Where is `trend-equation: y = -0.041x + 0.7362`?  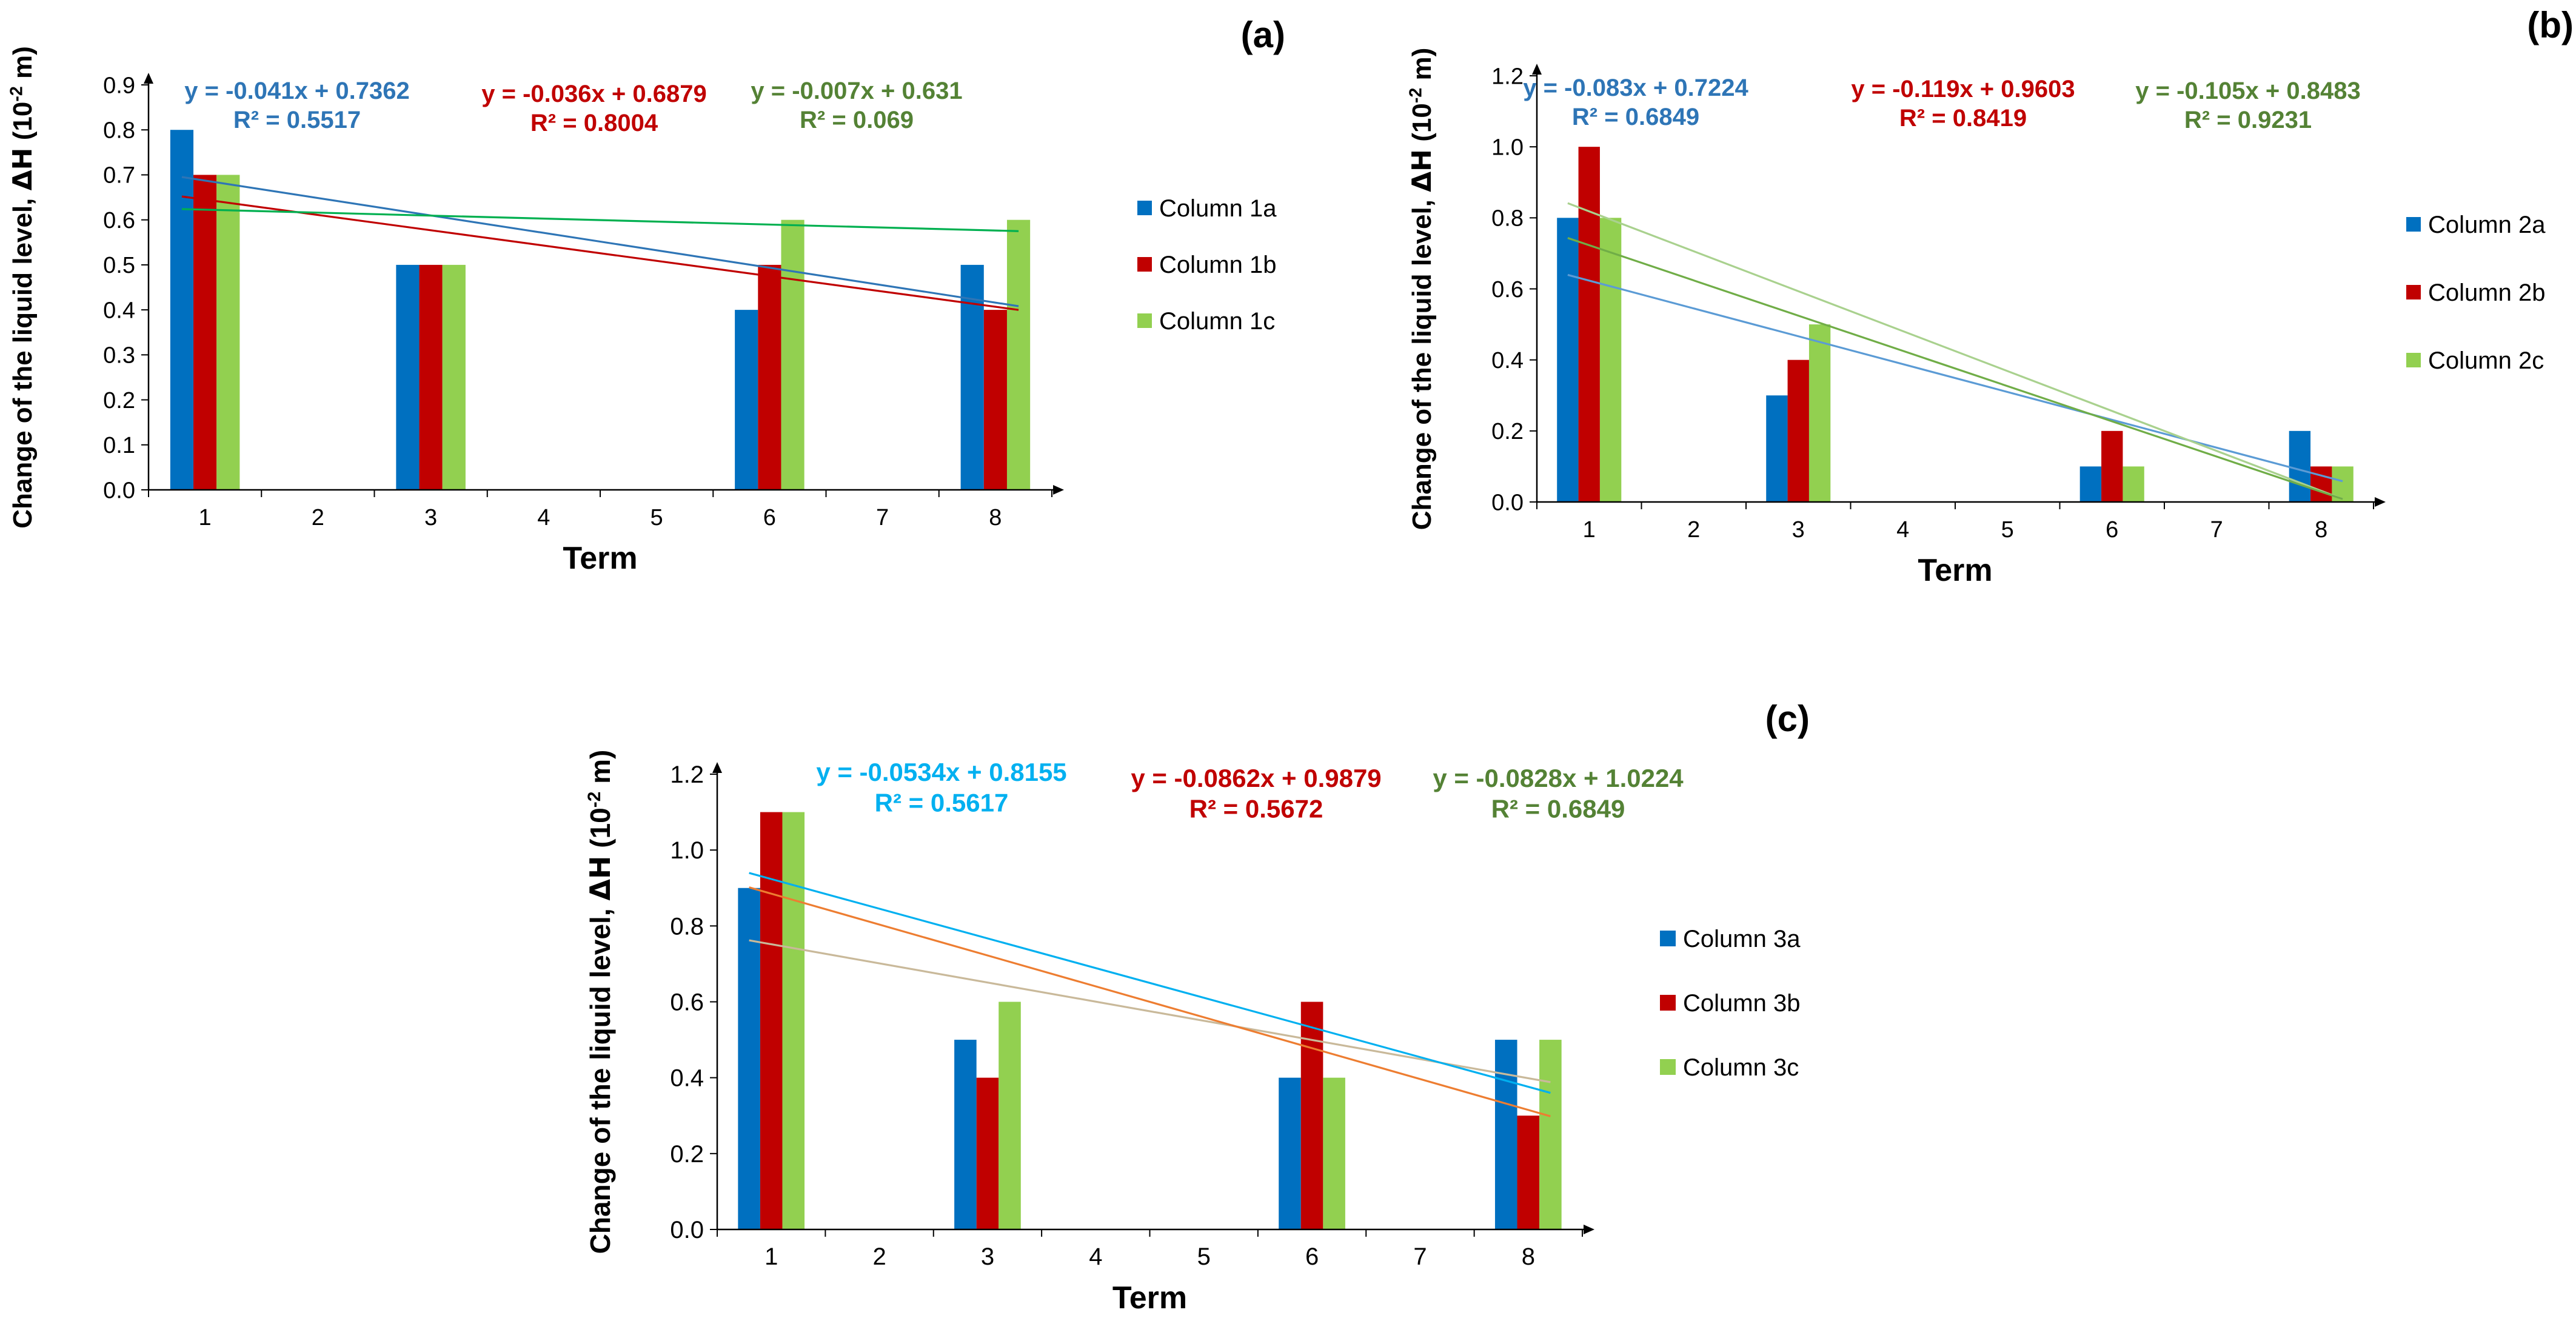 trend-equation: y = -0.041x + 0.7362 is located at coordinates (296, 91).